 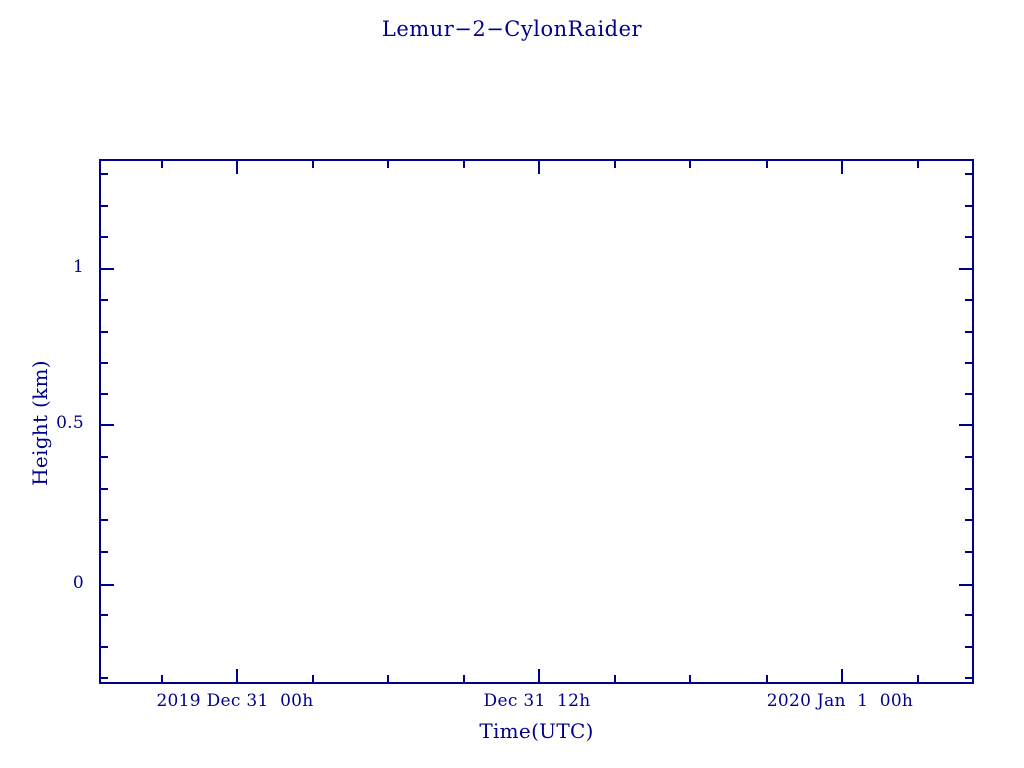 What do you see at coordinates (537, 701) in the screenshot?
I see `x-axis-tick-label: Dec 31 12h` at bounding box center [537, 701].